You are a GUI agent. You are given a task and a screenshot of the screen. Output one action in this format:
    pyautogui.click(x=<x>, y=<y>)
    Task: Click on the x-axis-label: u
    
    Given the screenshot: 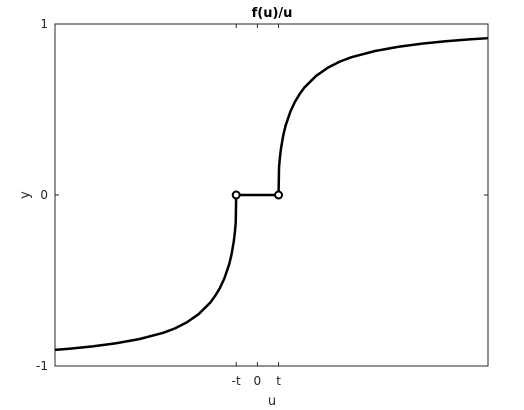 What is the action you would take?
    pyautogui.click(x=272, y=401)
    